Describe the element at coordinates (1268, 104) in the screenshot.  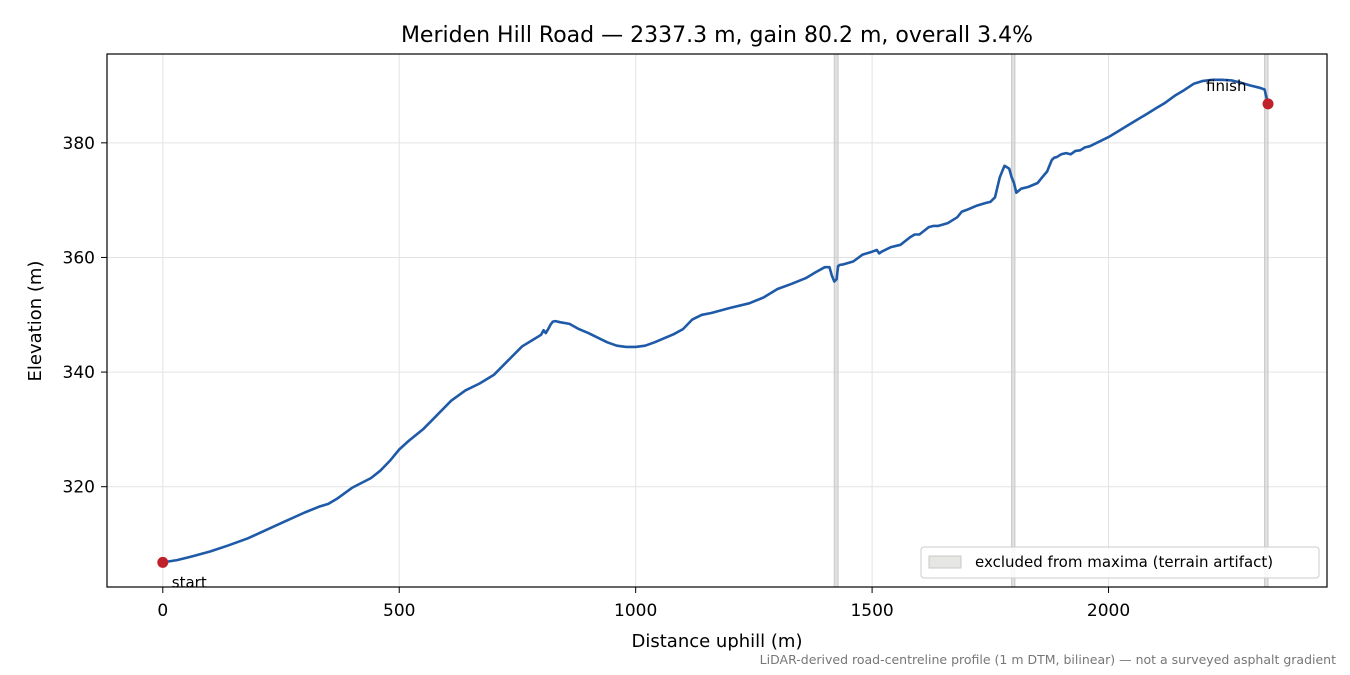
I see `finish-marker` at that location.